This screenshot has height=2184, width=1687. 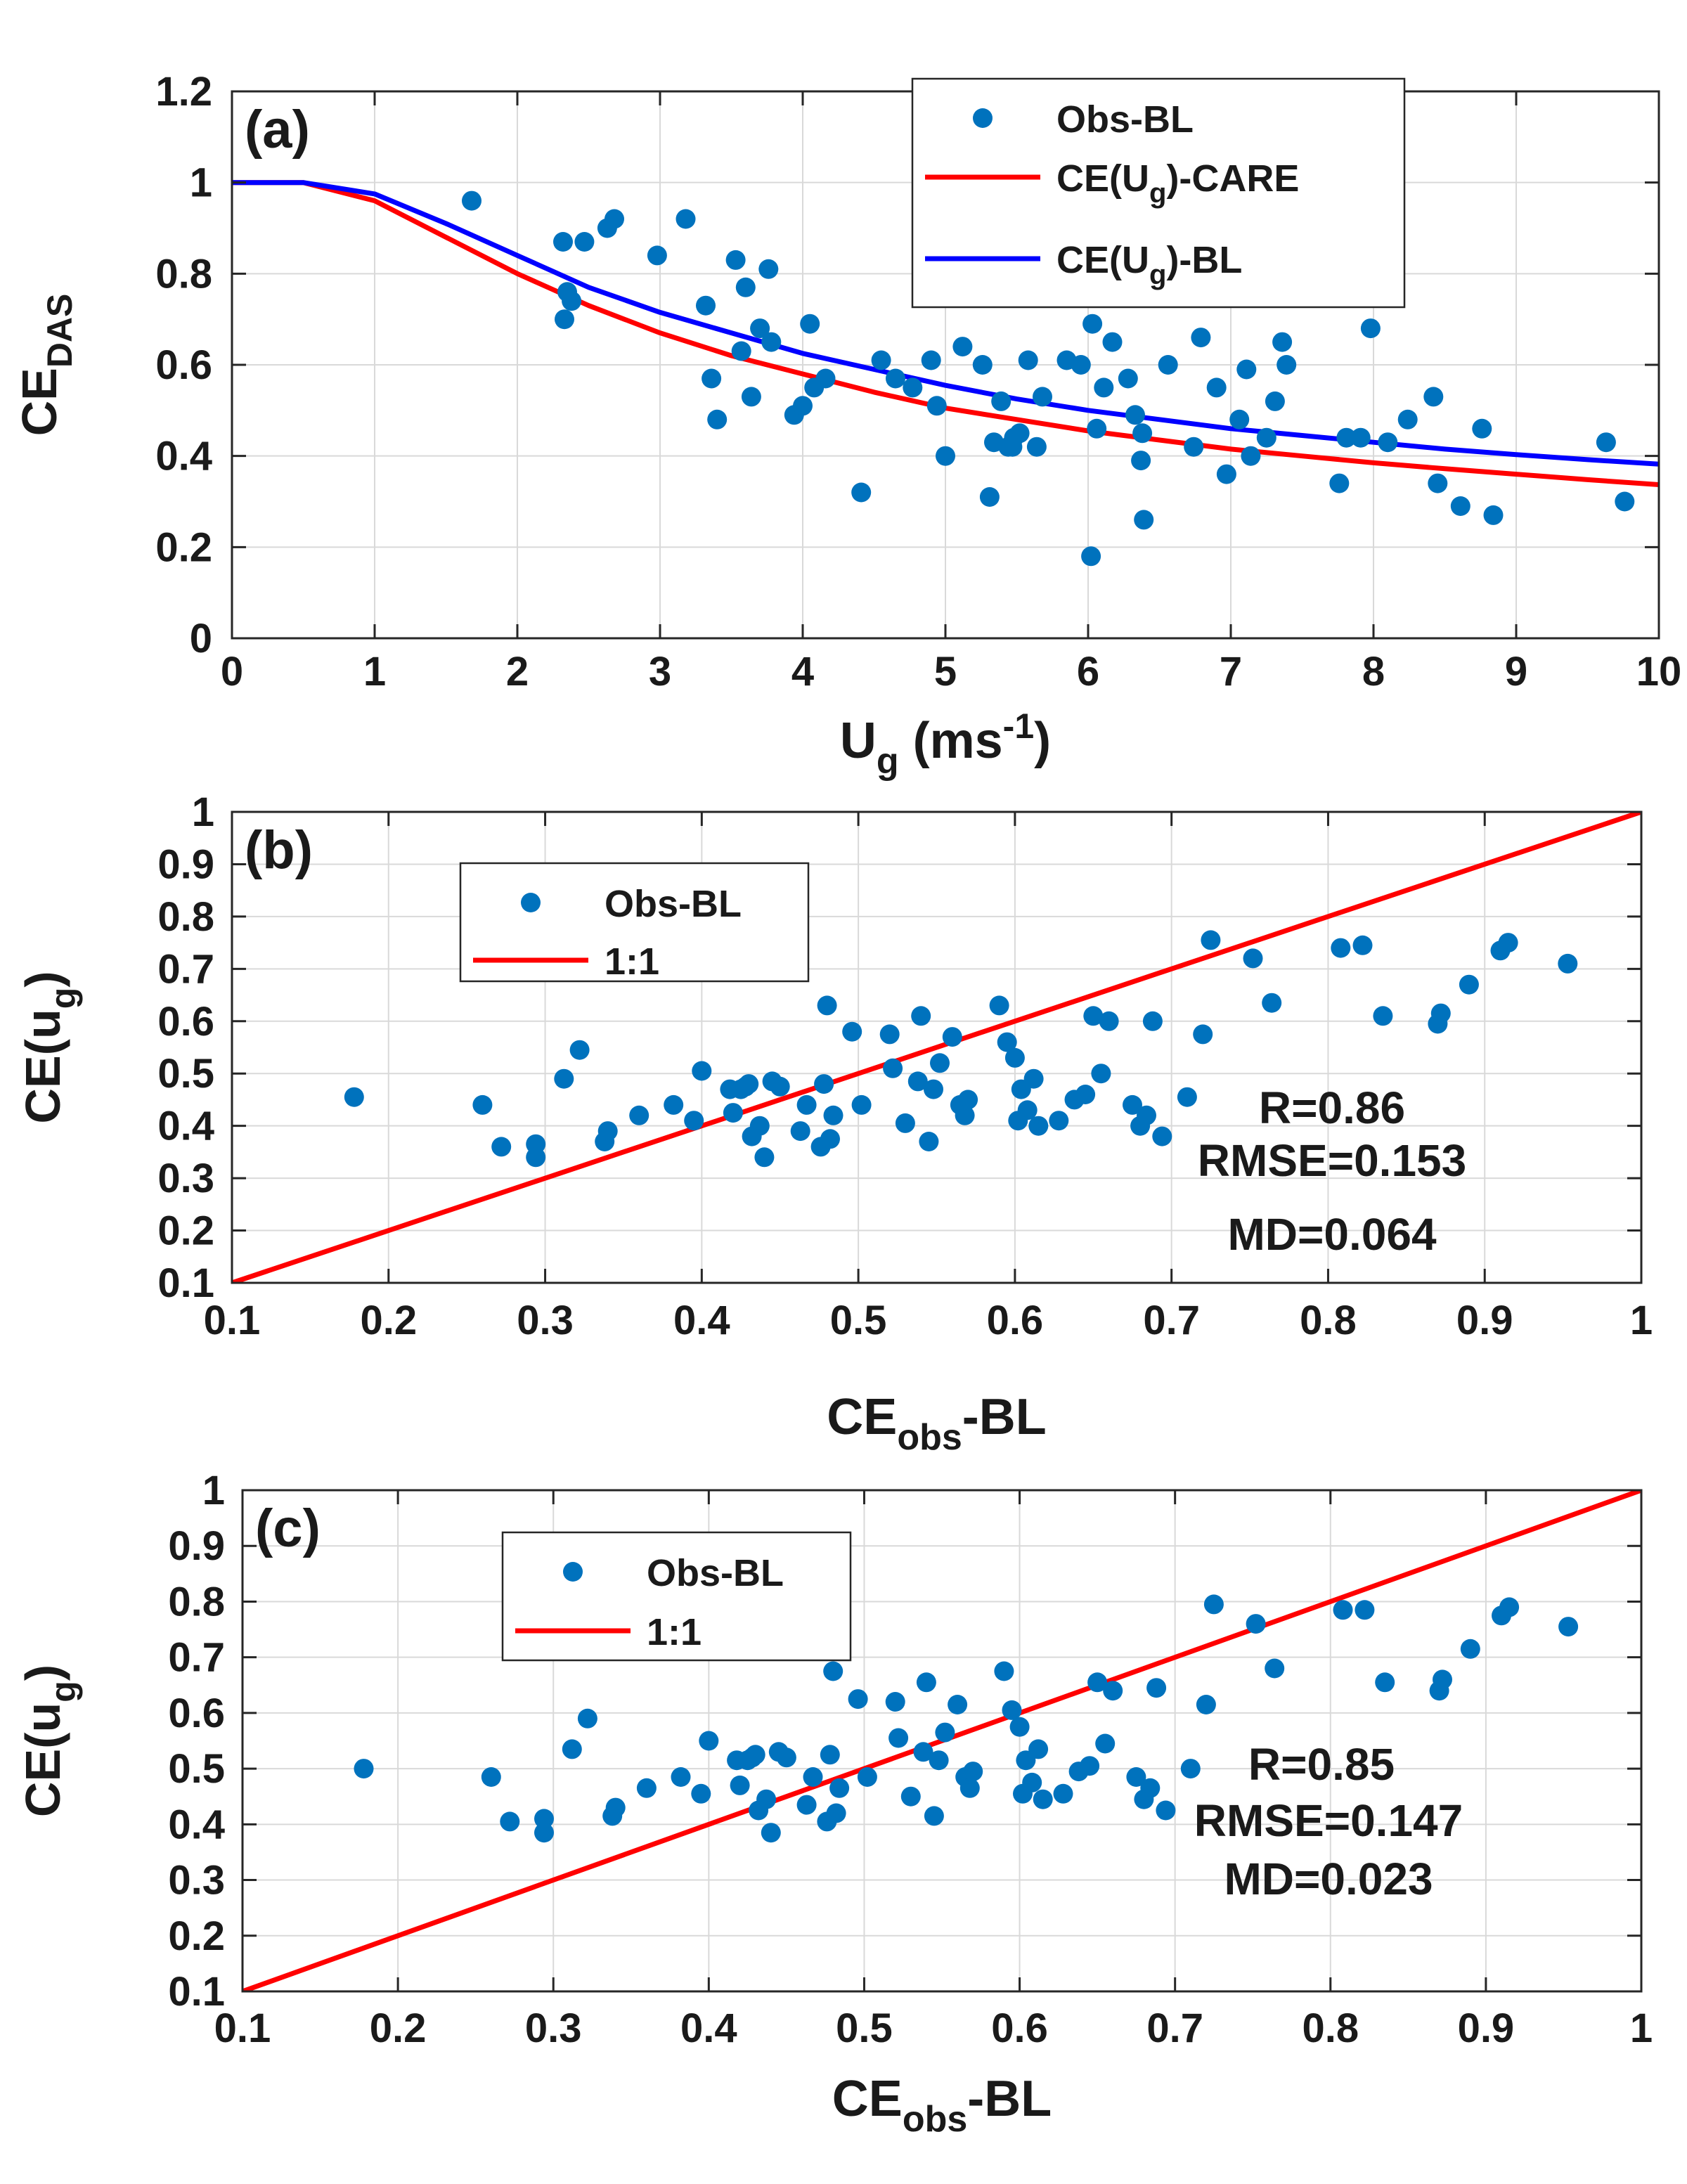 I want to click on y-tick-label: 0.9, so click(x=185, y=864).